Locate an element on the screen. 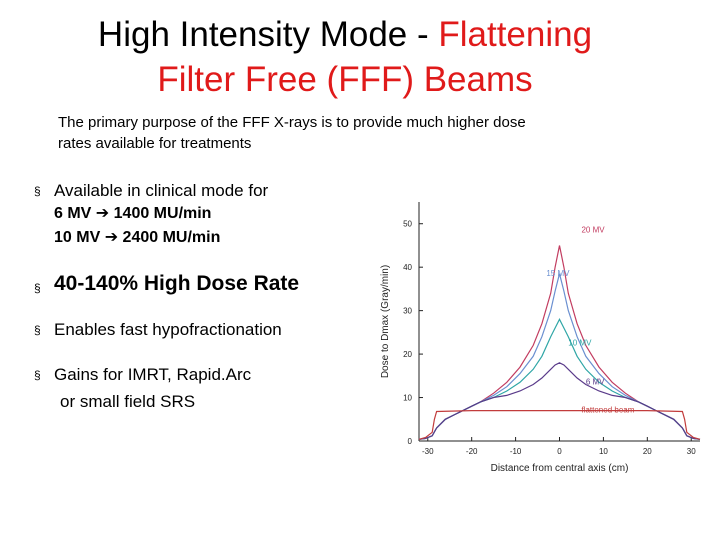 The image size is (720, 540). bullet-text: Available in clinical mode for is located at coordinates (161, 190).